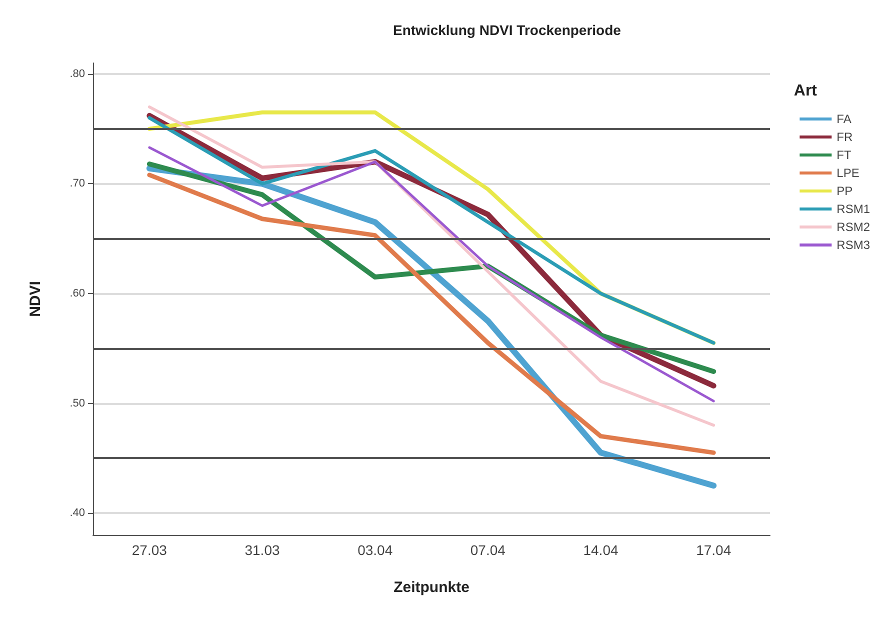 Image resolution: width=893 pixels, height=623 pixels. Describe the element at coordinates (375, 550) in the screenshot. I see `x-tick-label: 03.04` at that location.